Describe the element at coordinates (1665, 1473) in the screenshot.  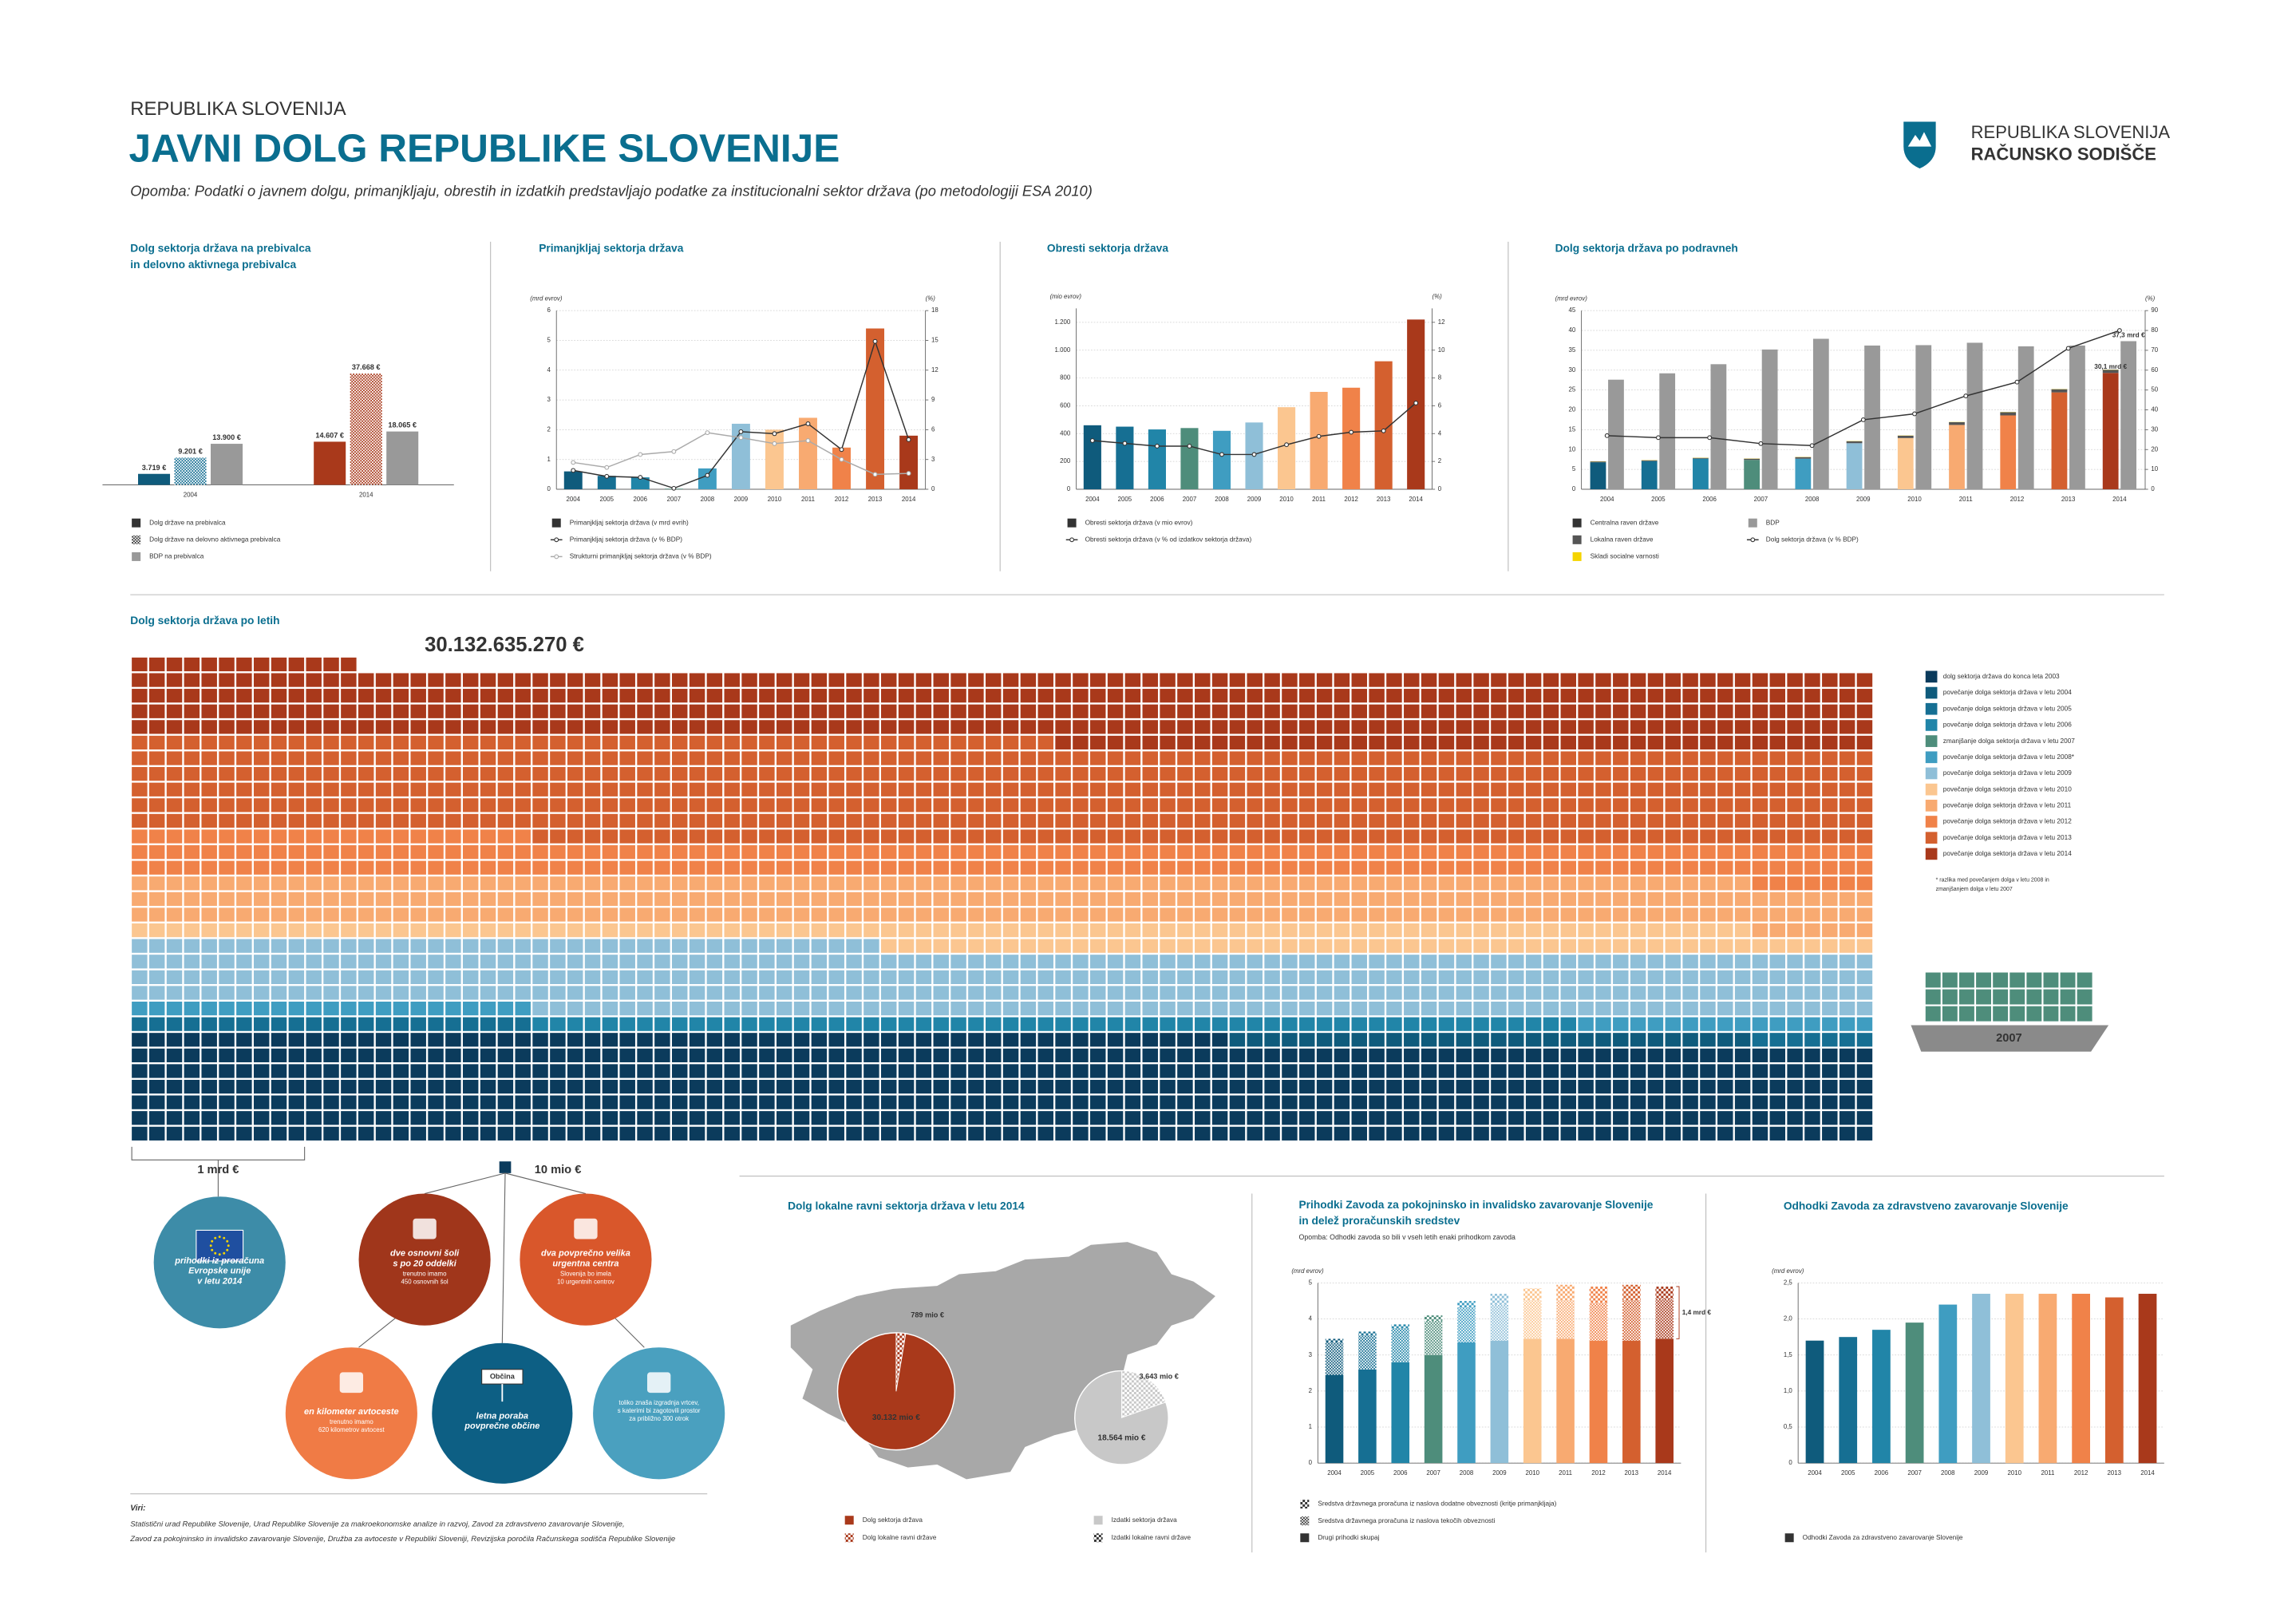
I see `x-tick-label: 2014` at that location.